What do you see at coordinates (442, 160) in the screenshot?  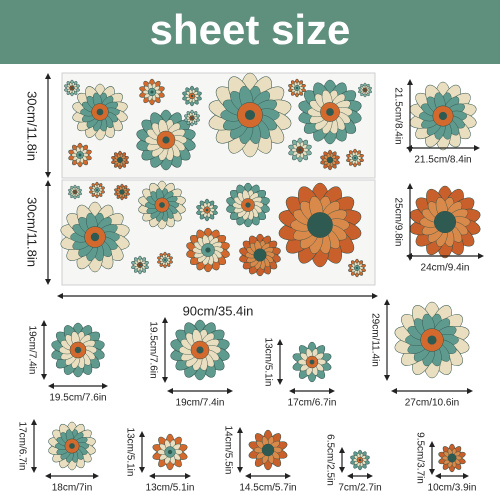 I see `width-label: 21.5cm/8.4in` at bounding box center [442, 160].